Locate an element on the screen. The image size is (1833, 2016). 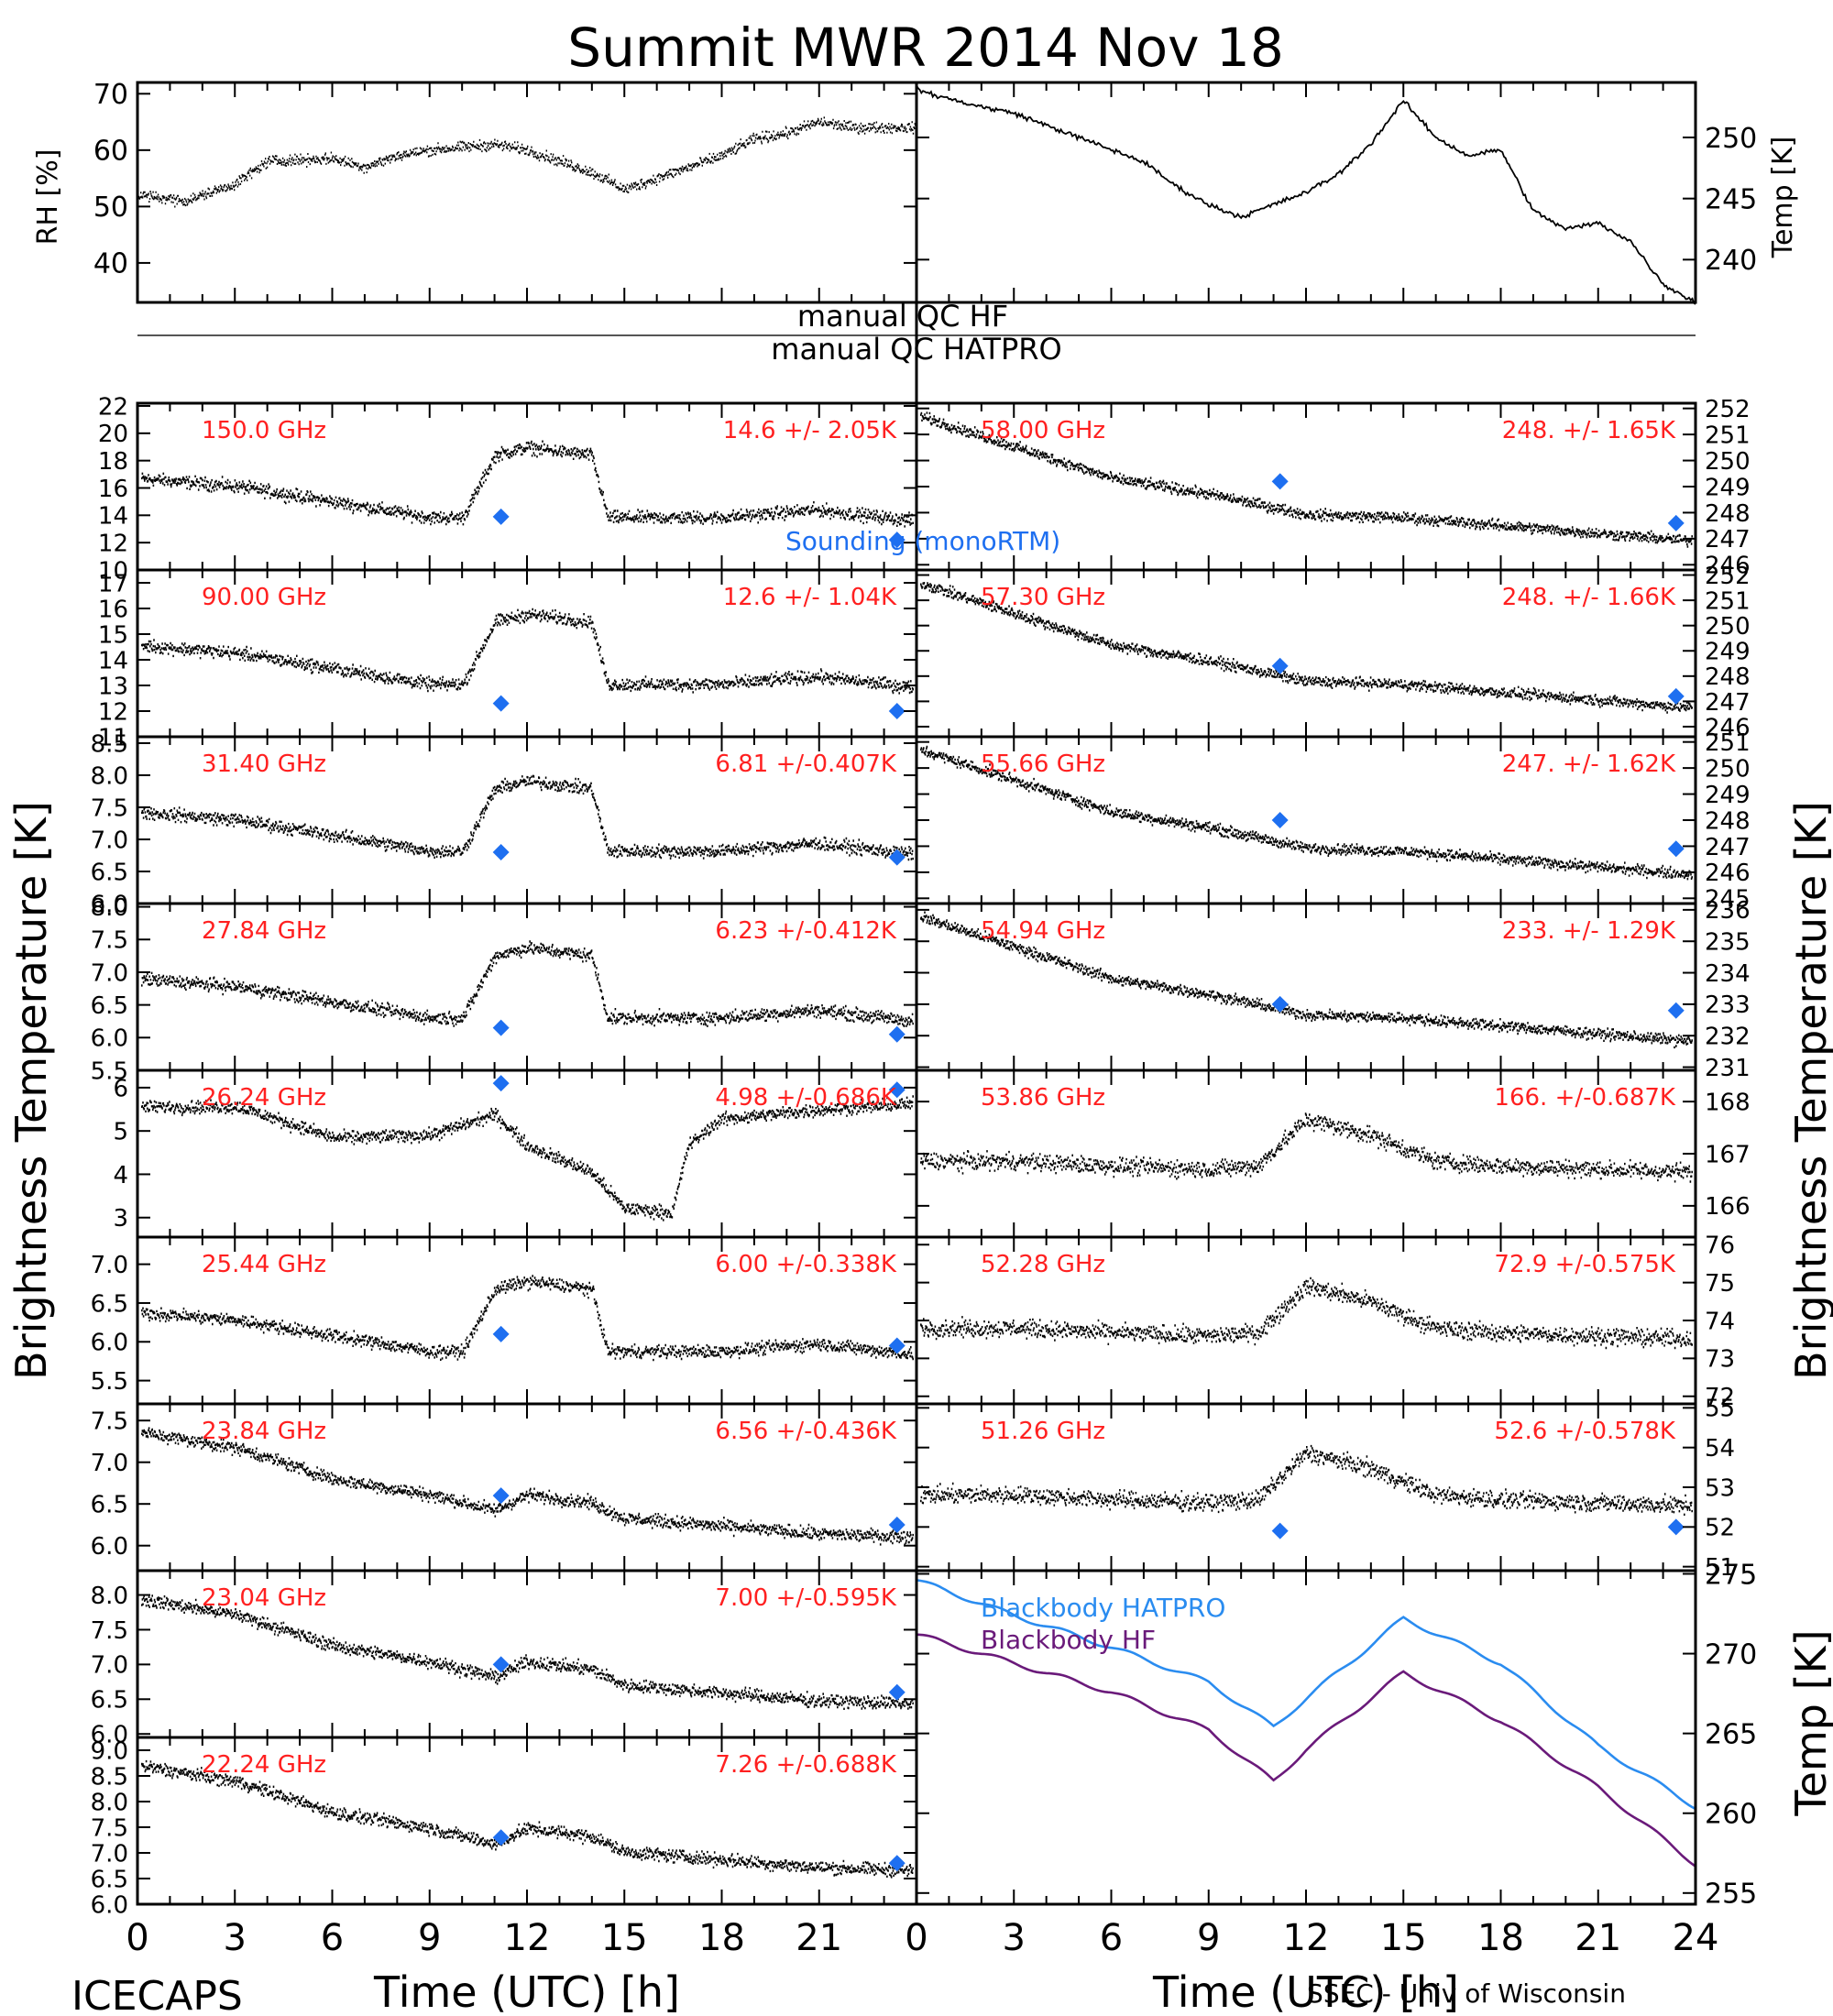
left-channel-panel: 6.0 6.5 7.0 7.5 8.0 23.04 GHz 7.00 +/-0.595K is located at coordinates (504, 1659).